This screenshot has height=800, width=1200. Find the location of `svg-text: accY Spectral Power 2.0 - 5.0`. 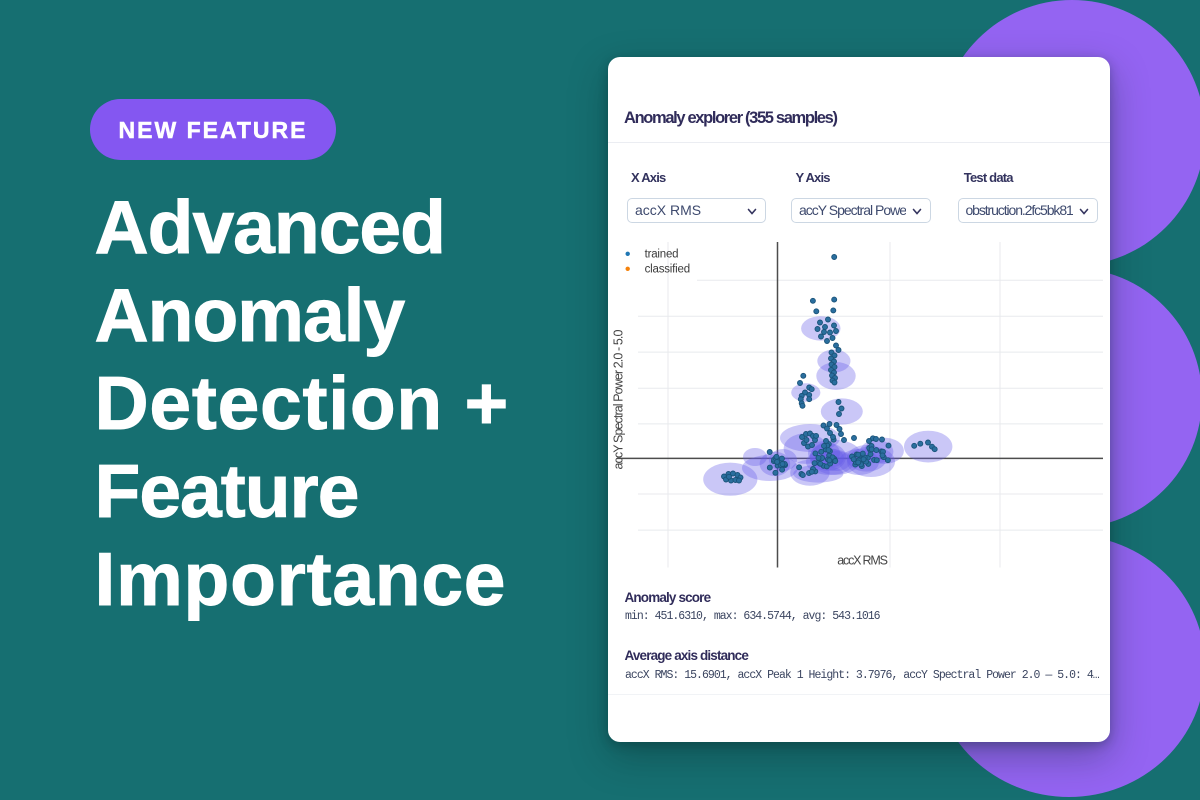

svg-text: accY Spectral Power 2.0 - 5.0 is located at coordinates (619, 400).